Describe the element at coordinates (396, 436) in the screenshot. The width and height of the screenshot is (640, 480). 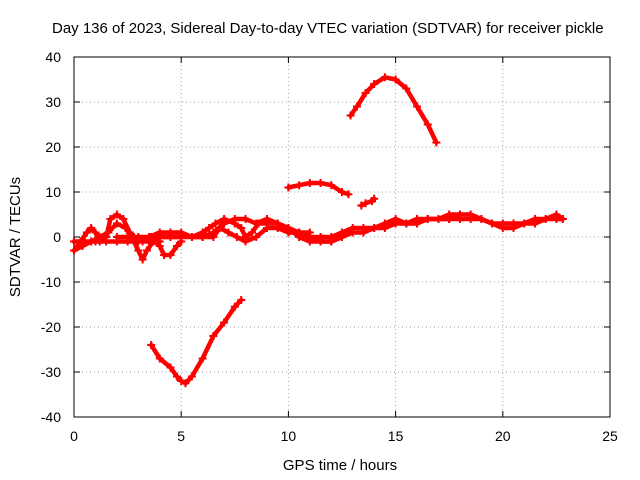
I see `x-tick-label: 15` at that location.